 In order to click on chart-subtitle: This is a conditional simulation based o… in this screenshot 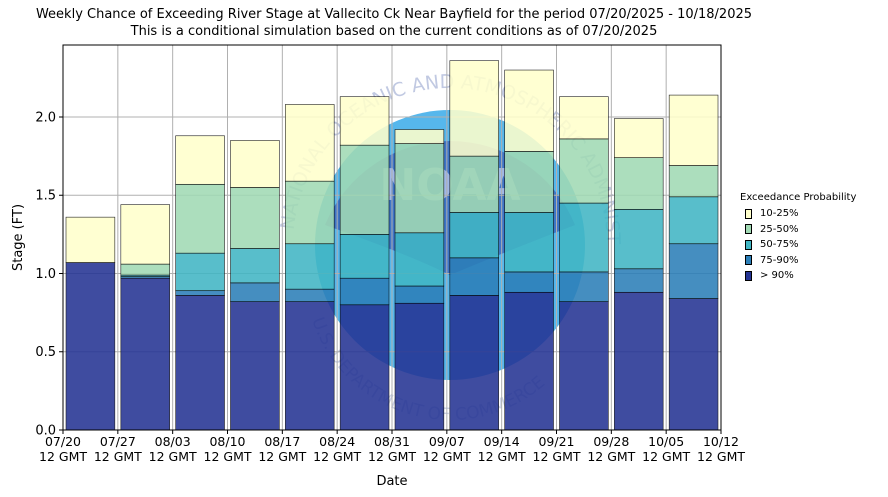, I will do `click(394, 31)`.